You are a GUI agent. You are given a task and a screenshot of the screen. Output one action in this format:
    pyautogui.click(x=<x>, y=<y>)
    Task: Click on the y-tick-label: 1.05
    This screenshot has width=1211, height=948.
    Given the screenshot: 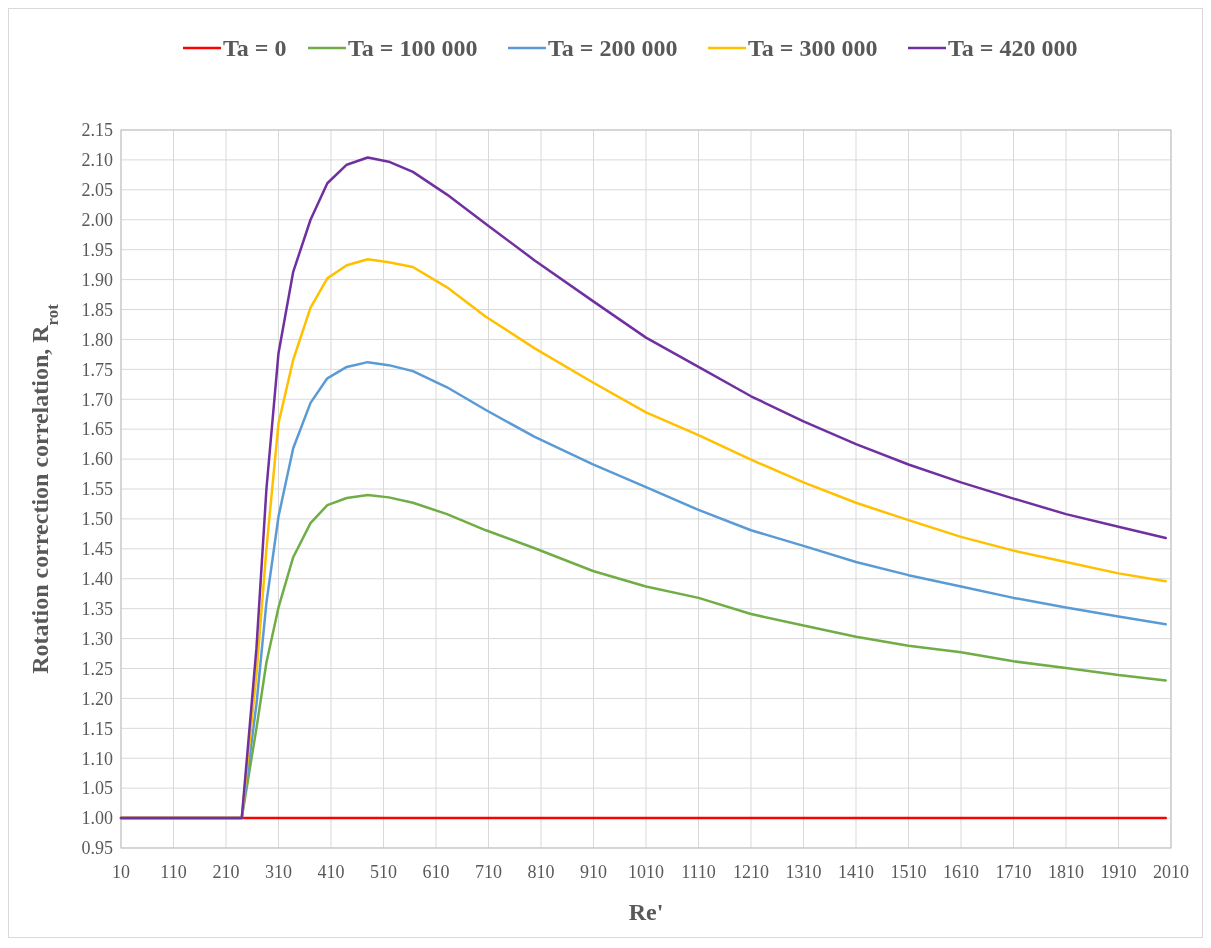 What is the action you would take?
    pyautogui.click(x=97, y=788)
    